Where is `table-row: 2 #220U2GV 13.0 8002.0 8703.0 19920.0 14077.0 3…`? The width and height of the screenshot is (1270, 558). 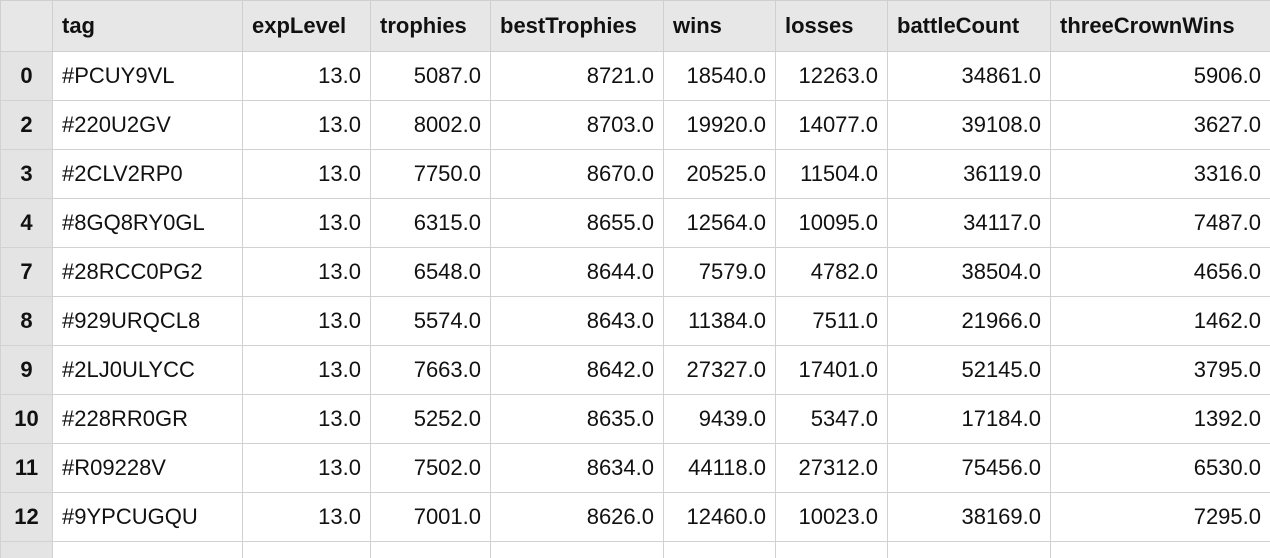 table-row: 2 #220U2GV 13.0 8002.0 8703.0 19920.0 14077.0 3… is located at coordinates (635, 125).